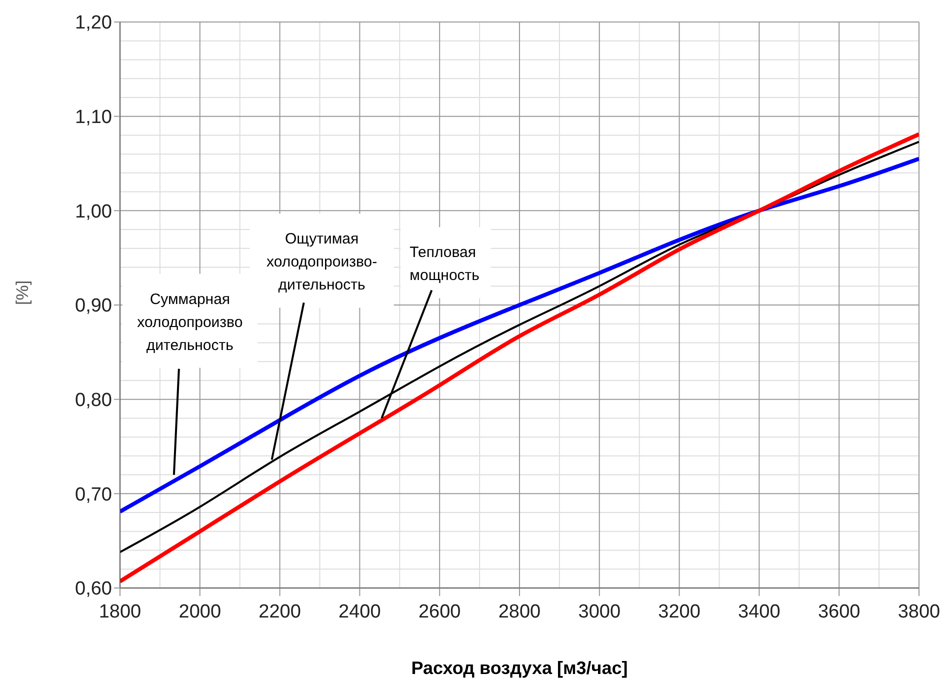 The image size is (952, 690). Describe the element at coordinates (919, 611) in the screenshot. I see `x-tick-label: 3800` at that location.